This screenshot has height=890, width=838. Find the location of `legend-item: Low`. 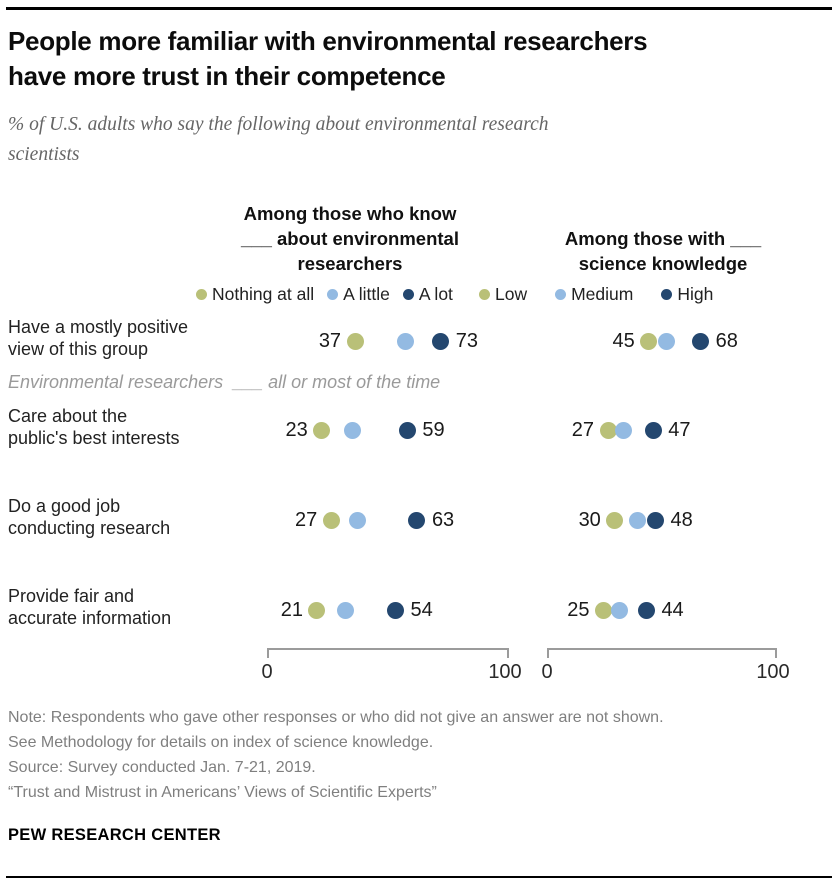

legend-item: Low is located at coordinates (503, 294).